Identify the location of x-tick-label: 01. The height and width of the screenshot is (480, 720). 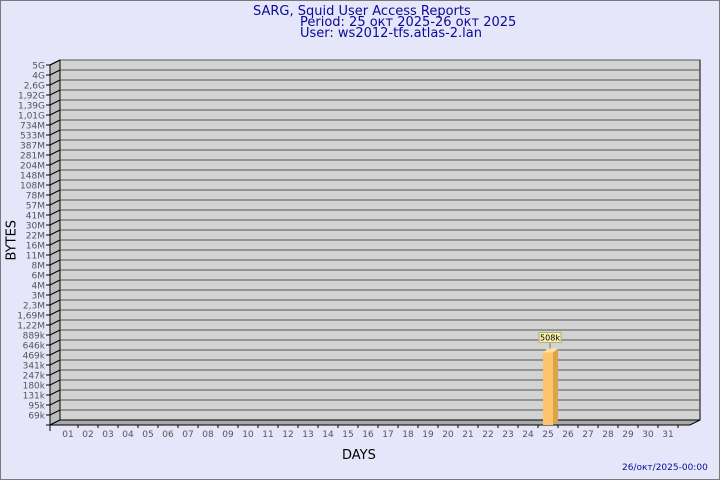
(67, 435).